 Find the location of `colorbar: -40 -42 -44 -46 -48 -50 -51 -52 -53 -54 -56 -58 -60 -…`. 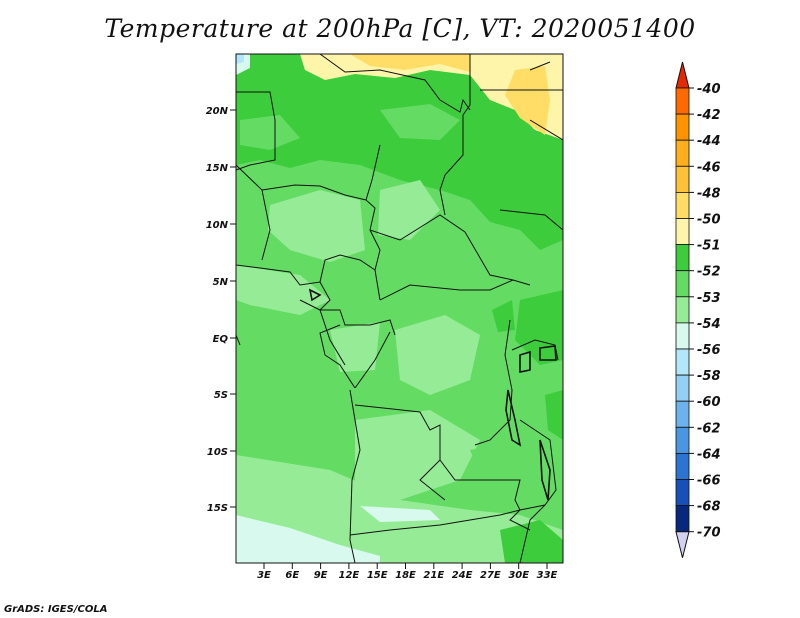

colorbar: -40 -42 -44 -46 -48 -50 -51 -52 -53 -54 -56 -58 -60 -… is located at coordinates (698, 309).